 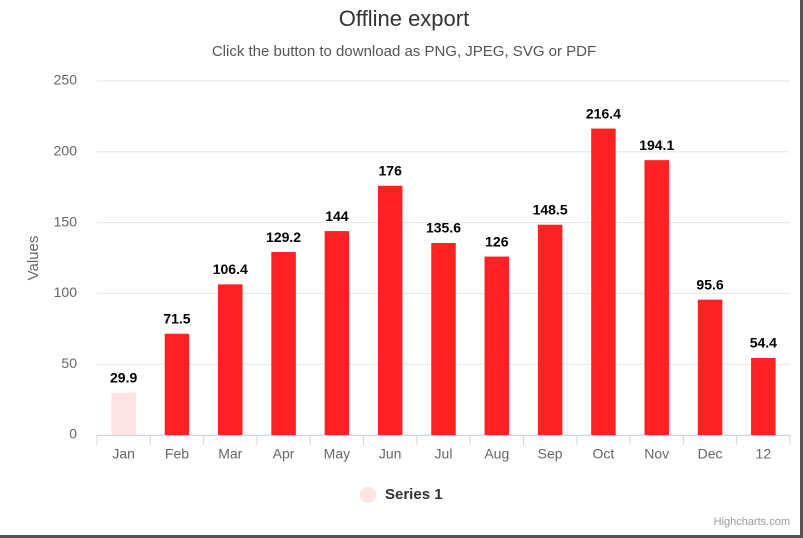 What do you see at coordinates (550, 454) in the screenshot?
I see `x-tick-label: Sep` at bounding box center [550, 454].